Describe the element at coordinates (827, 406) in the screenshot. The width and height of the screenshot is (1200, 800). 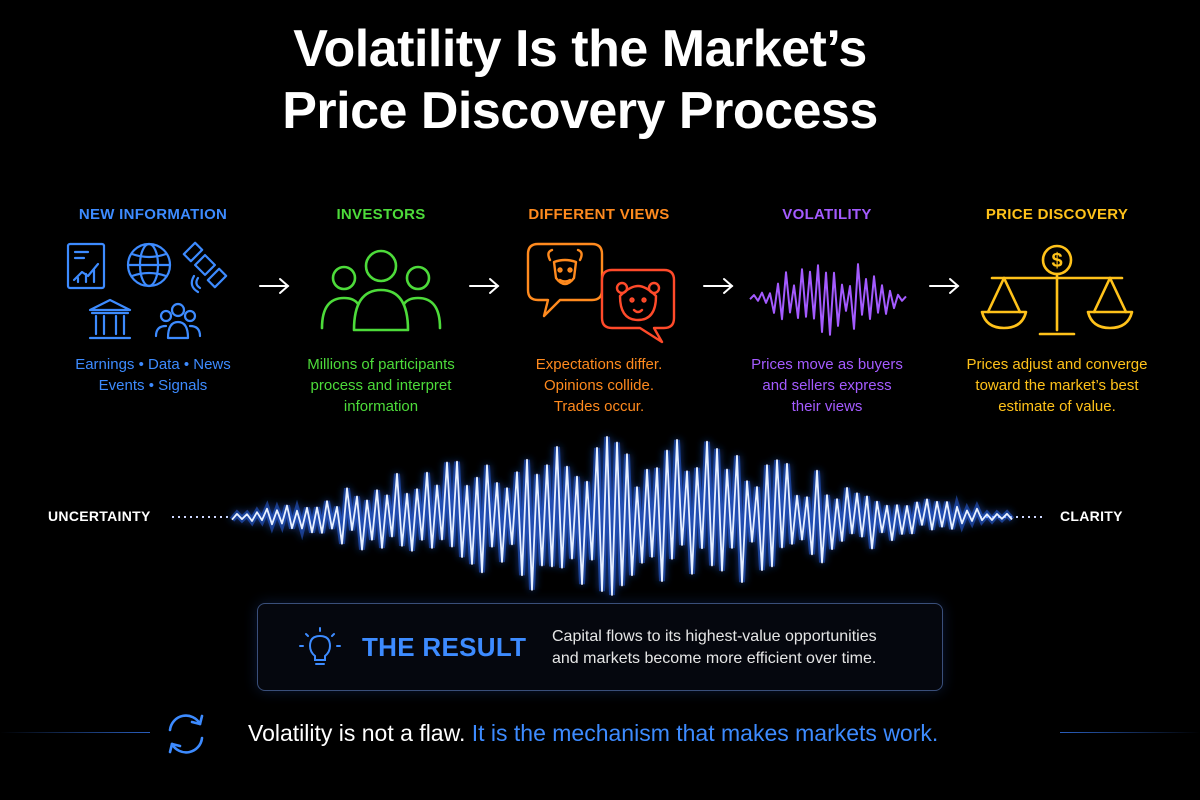
I see `desc-line: their views` at that location.